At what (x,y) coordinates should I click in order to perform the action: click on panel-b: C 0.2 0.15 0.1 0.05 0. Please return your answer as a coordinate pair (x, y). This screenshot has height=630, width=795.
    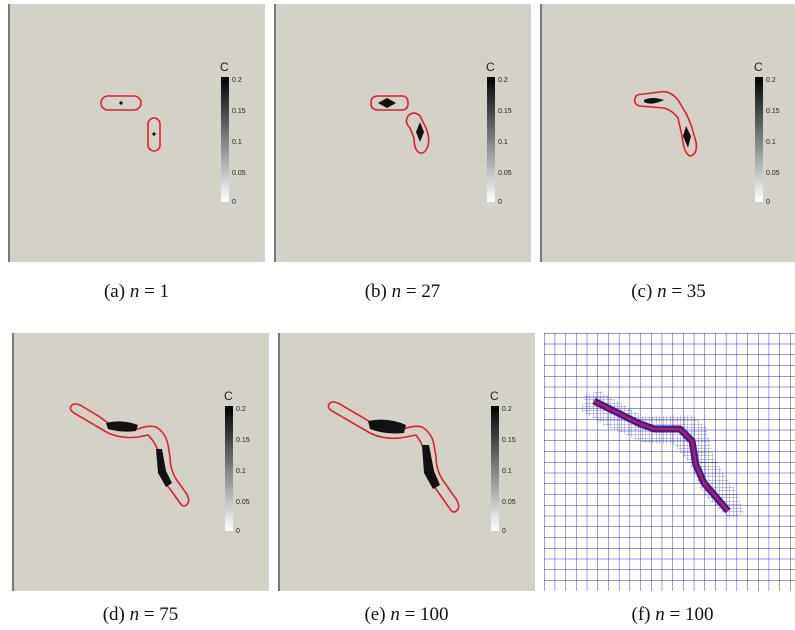
    Looking at the image, I should click on (402, 133).